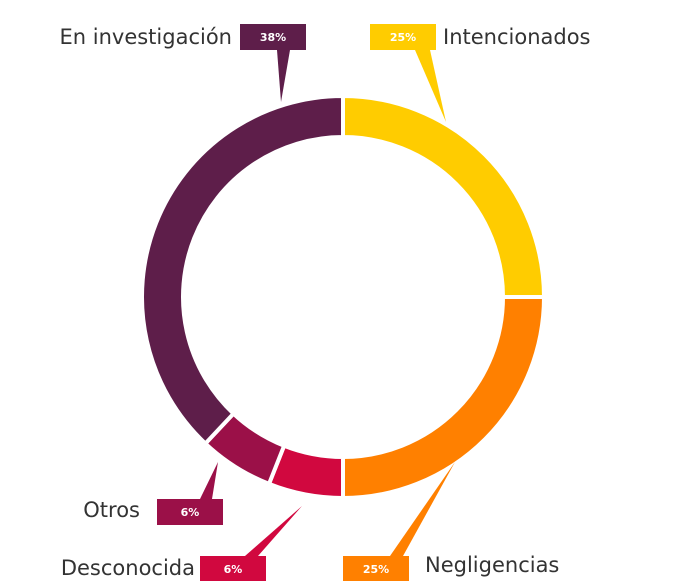  Describe the element at coordinates (111, 510) in the screenshot. I see `category-label: Otros` at that location.